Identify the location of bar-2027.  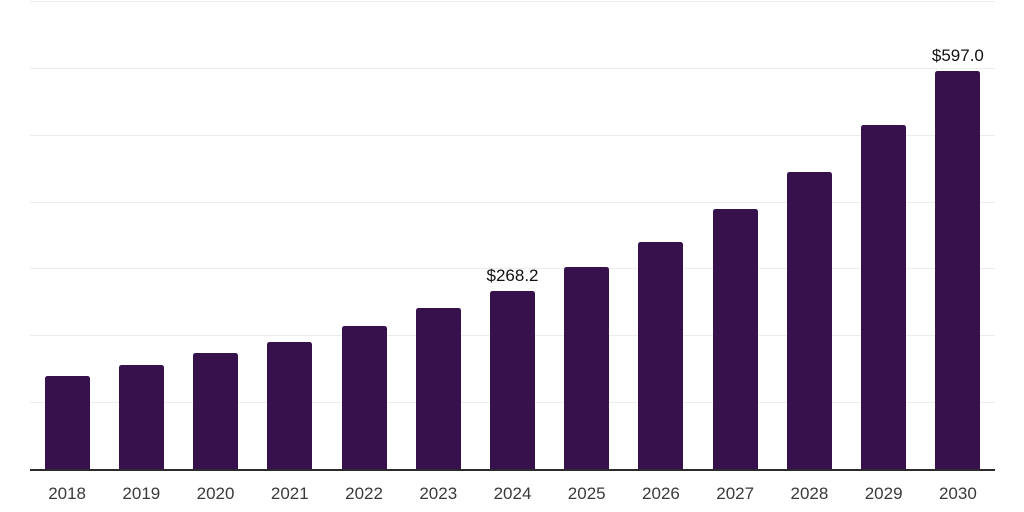
(735, 339).